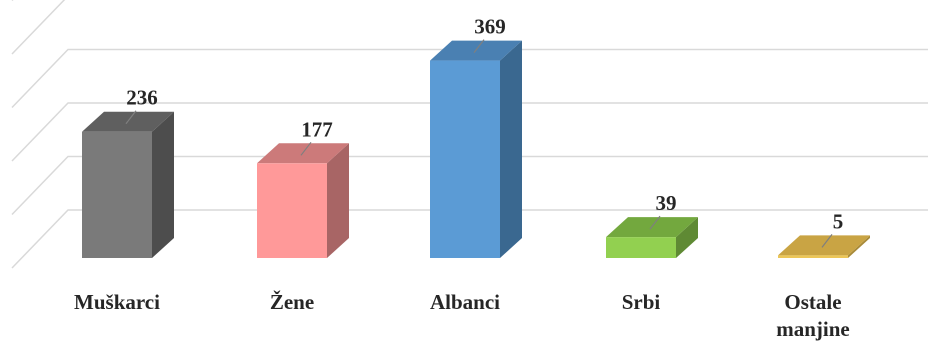  I want to click on category-labels: Muškarci Žene Albanci Srbi Ostale manjine, so click(462, 315).